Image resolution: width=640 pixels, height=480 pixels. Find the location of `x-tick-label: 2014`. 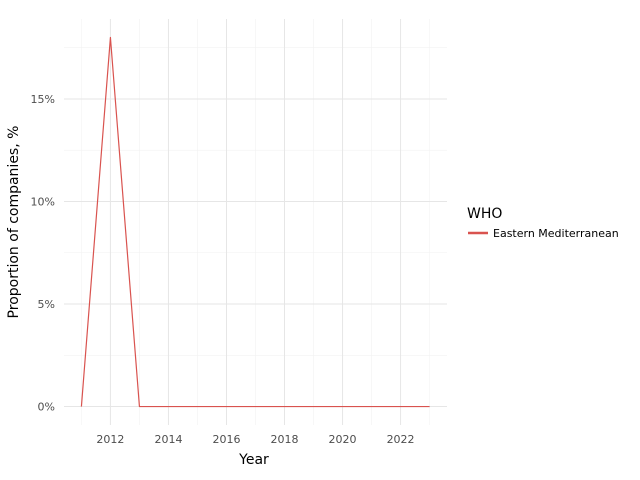

x-tick-label: 2014 is located at coordinates (168, 439).